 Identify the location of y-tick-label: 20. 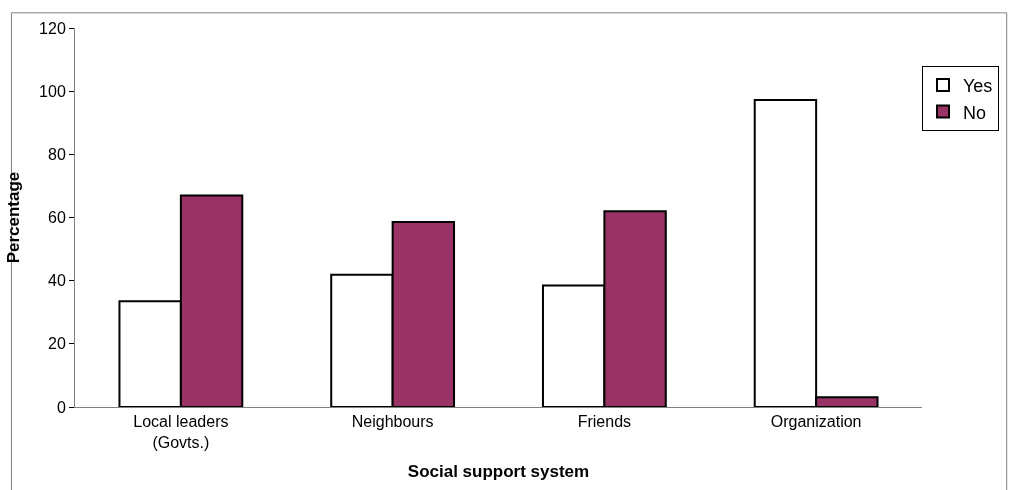
(57, 344).